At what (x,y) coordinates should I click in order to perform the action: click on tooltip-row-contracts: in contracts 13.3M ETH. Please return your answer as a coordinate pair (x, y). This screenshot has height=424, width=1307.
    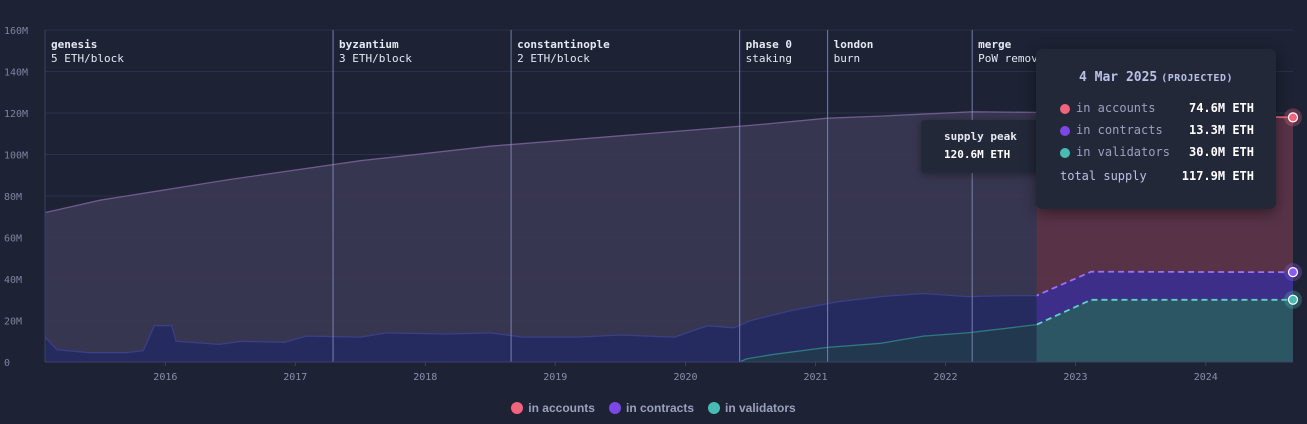
    Looking at the image, I should click on (1157, 131).